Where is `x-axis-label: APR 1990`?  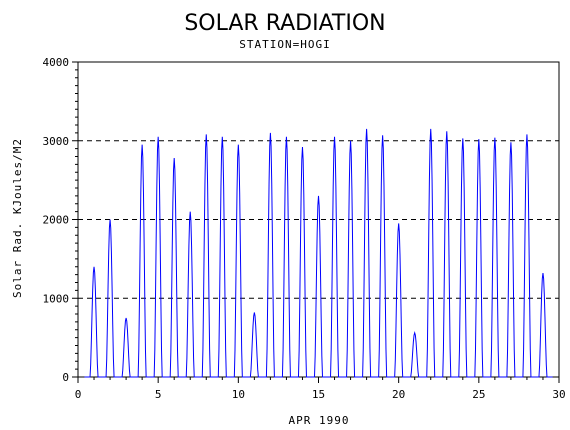
x-axis-label: APR 1990 is located at coordinates (319, 420).